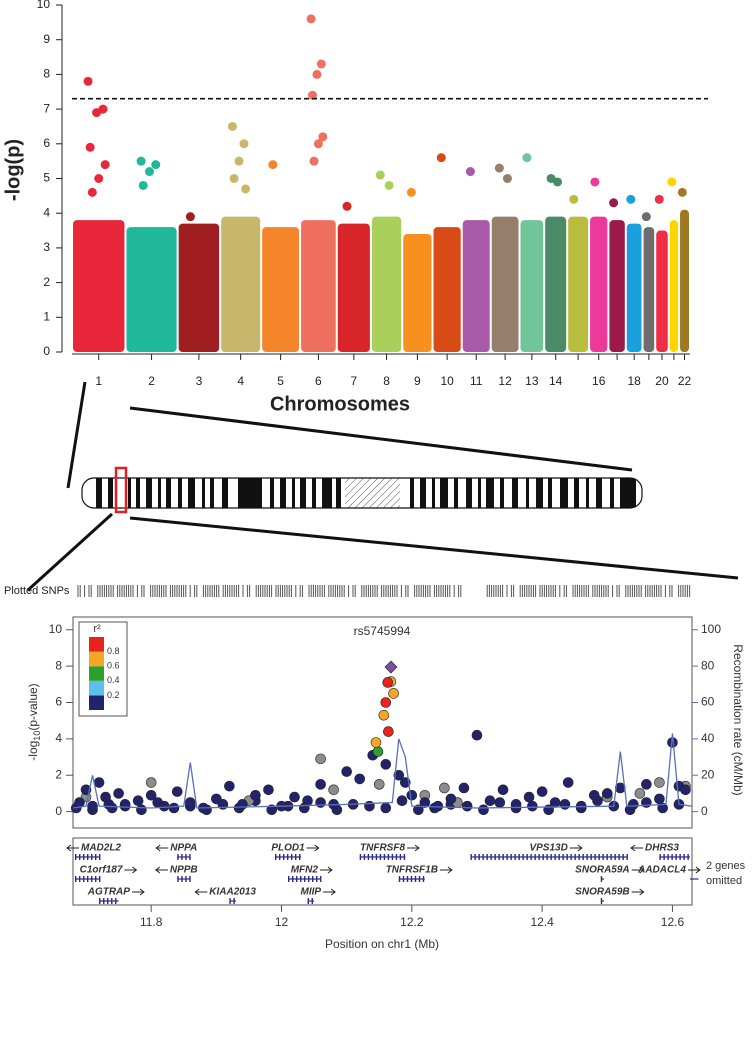 This screenshot has height=1050, width=752. What do you see at coordinates (726, 866) in the screenshot?
I see `genes-omitted-note: 2 genes` at bounding box center [726, 866].